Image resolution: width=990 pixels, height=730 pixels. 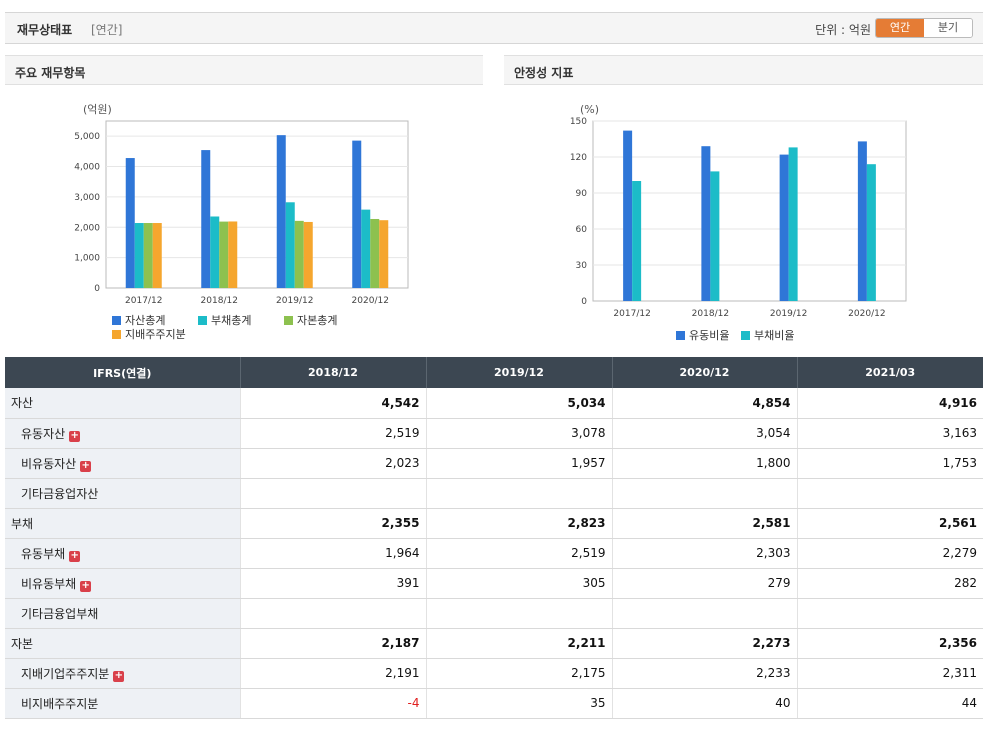 What do you see at coordinates (494, 433) in the screenshot?
I see `table-row: 유동자산 +2,519 3,078 3,054 3,163` at bounding box center [494, 433].